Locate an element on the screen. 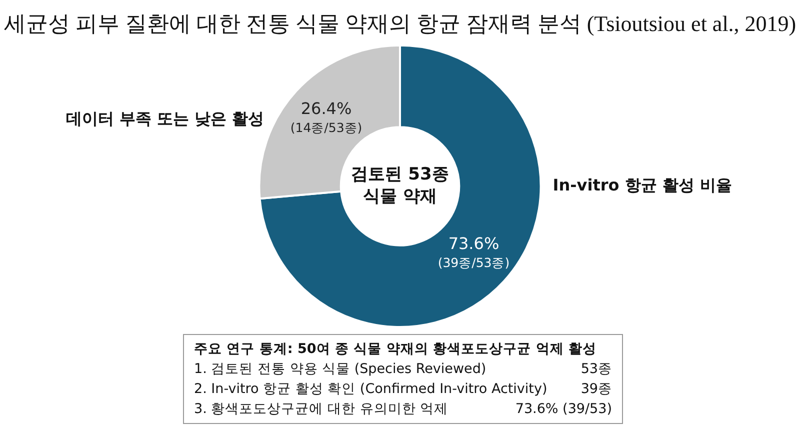 Image resolution: width=800 pixels, height=436 pixels. text: 53종 is located at coordinates (596, 369).